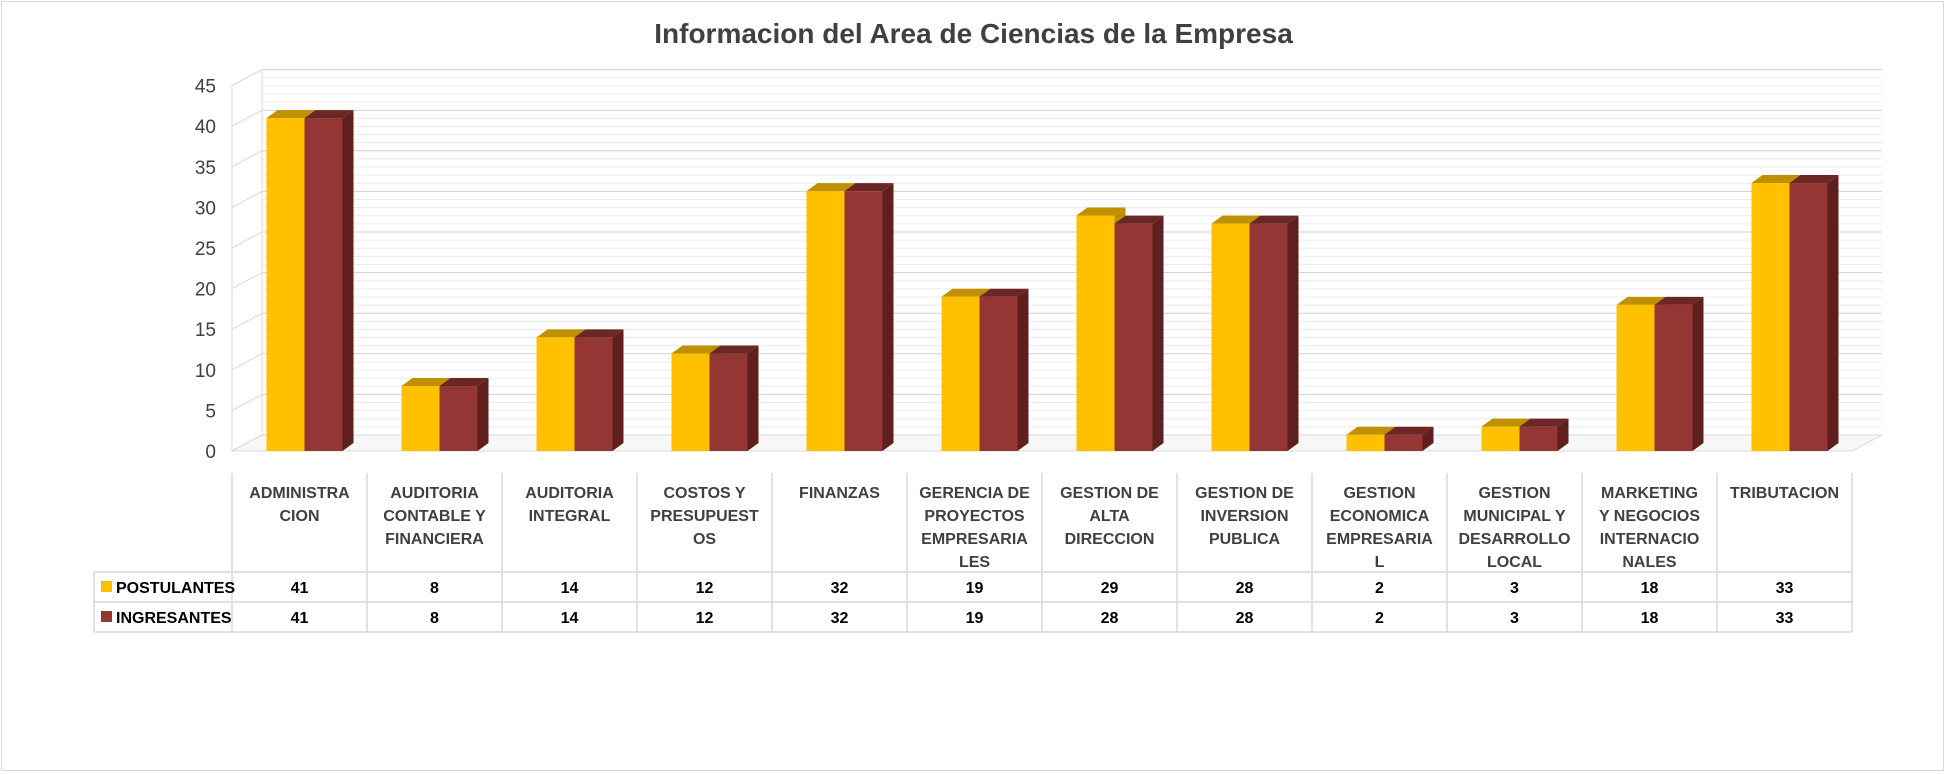 The width and height of the screenshot is (1947, 774). Describe the element at coordinates (974, 562) in the screenshot. I see `category-label-line: LES` at that location.